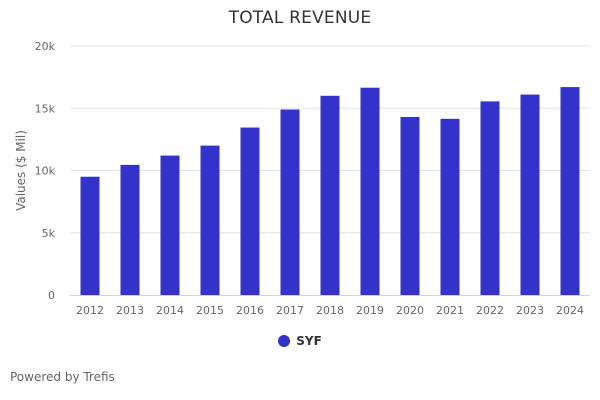  Describe the element at coordinates (45, 108) in the screenshot. I see `y-tick-label: 15k` at that location.